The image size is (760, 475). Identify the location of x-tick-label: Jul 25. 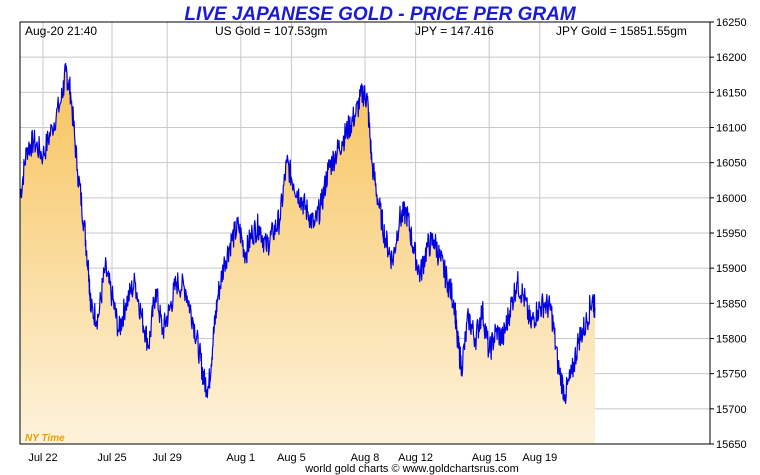
(111, 458).